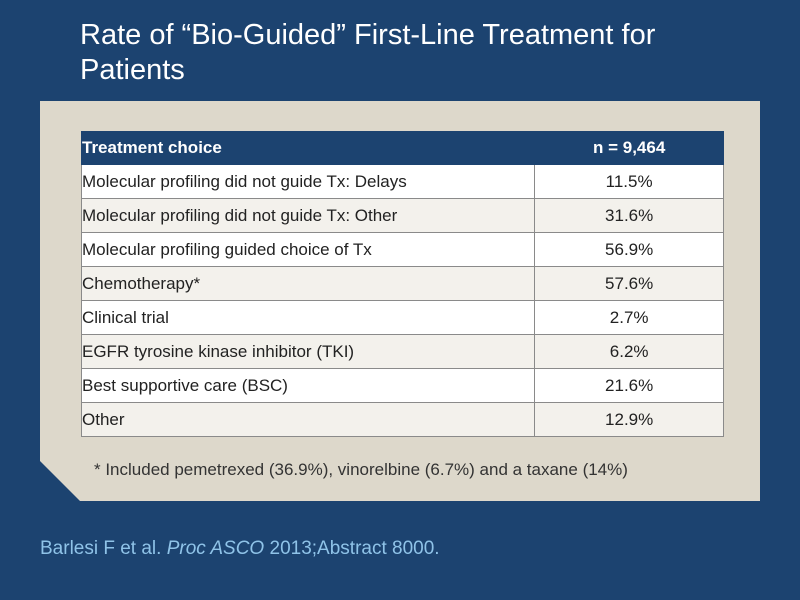  Describe the element at coordinates (629, 181) in the screenshot. I see `row-value: 11.5%` at that location.